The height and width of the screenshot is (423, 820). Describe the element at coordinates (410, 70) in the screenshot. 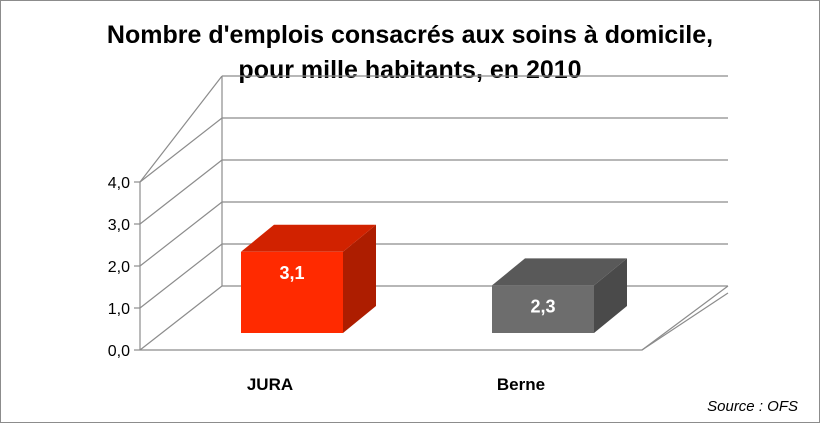

I see `chart-title-line-2: pour mille habitants, en 2010` at that location.